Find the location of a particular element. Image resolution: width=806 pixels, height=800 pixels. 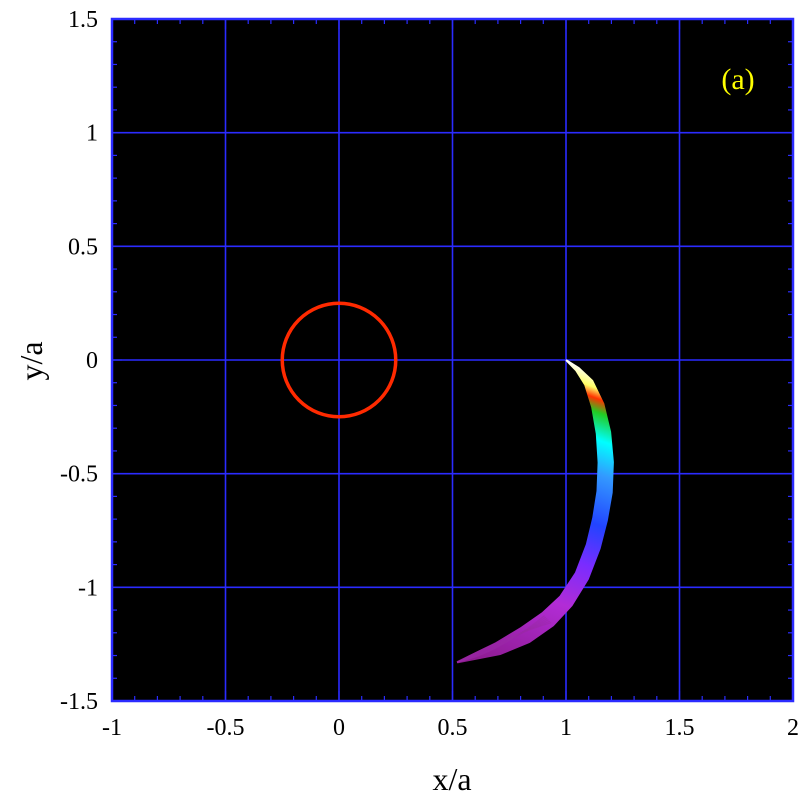

x-tick-label: 2 is located at coordinates (793, 728).